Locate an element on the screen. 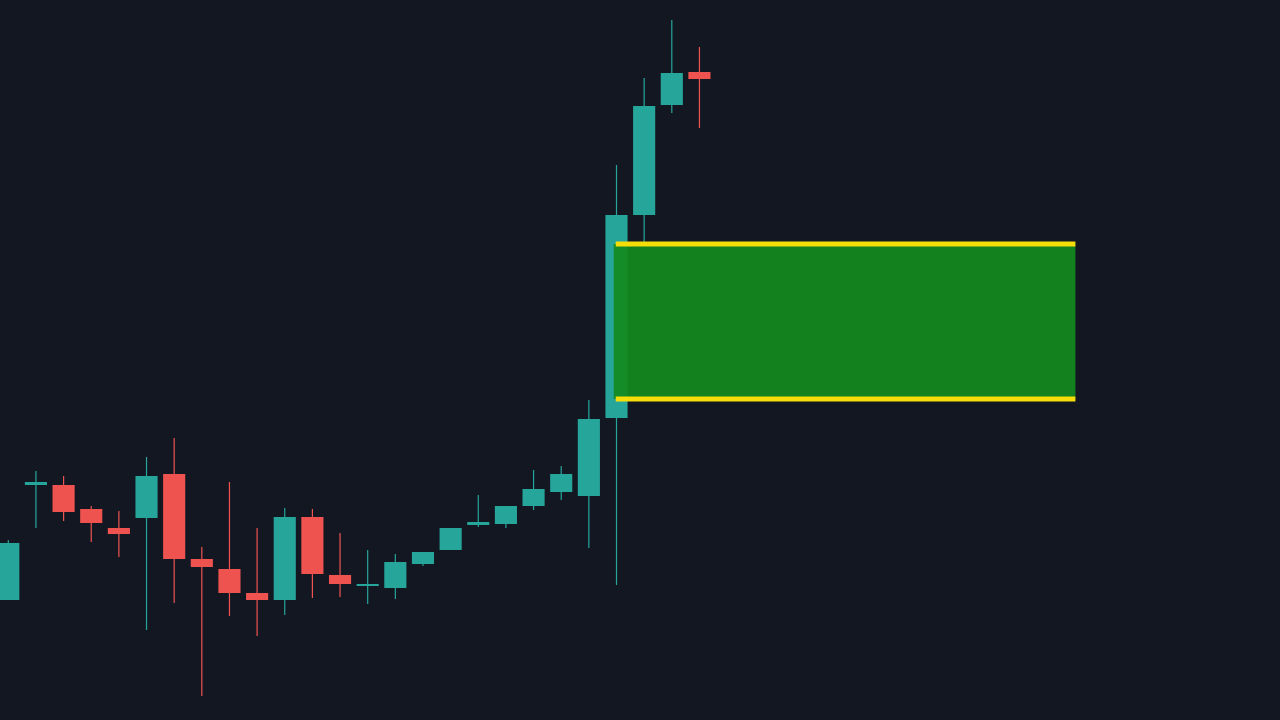  demand-zone is located at coordinates (844, 321).